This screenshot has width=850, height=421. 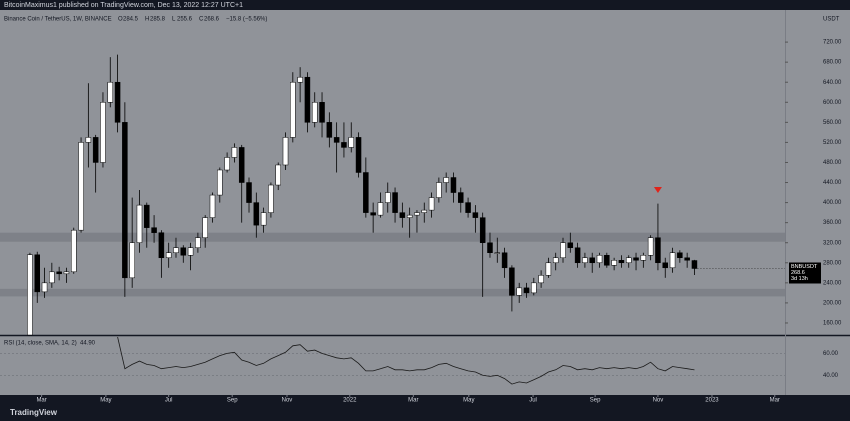 I want to click on y-tick-label: 320.00, so click(x=832, y=243).